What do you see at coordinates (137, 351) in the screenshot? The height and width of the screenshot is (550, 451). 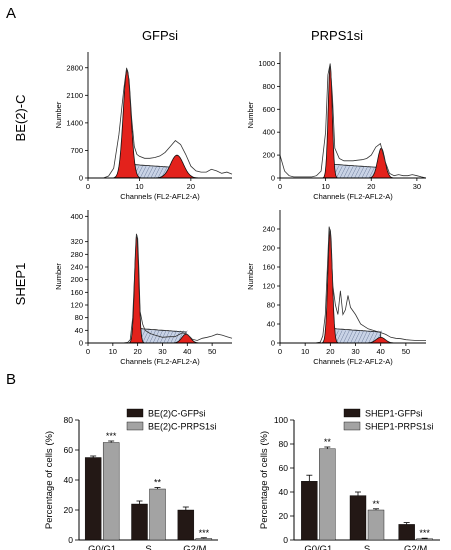 I see `x-tick-label: 20` at bounding box center [137, 351].